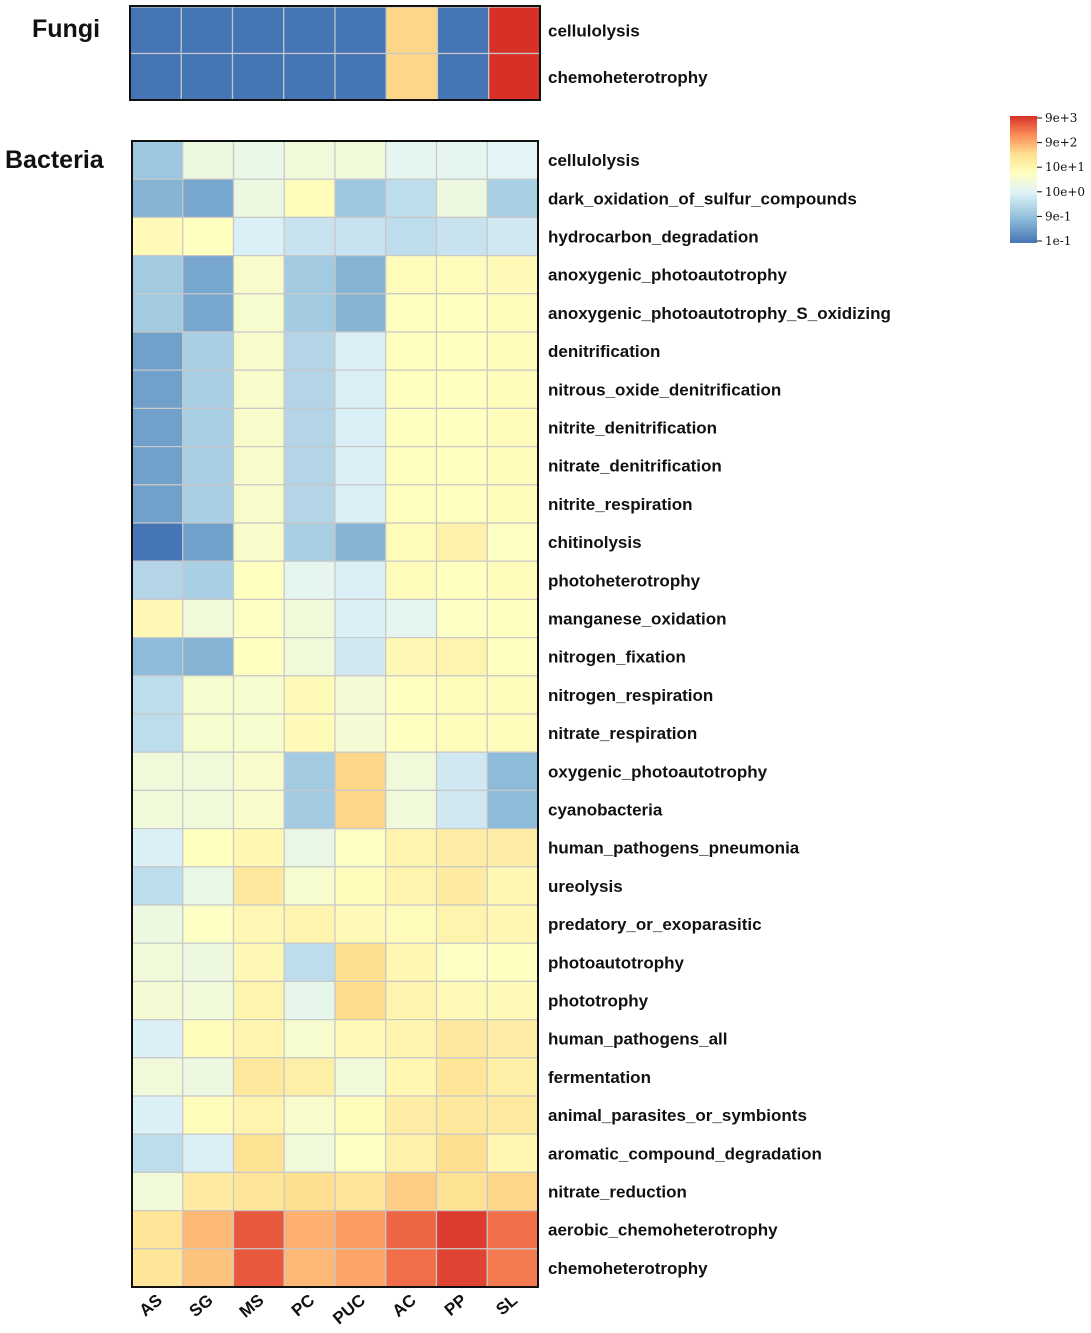 This screenshot has width=1091, height=1333. I want to click on bacteria-cell-oxygenic-photoautotrophy-ms, so click(258, 771).